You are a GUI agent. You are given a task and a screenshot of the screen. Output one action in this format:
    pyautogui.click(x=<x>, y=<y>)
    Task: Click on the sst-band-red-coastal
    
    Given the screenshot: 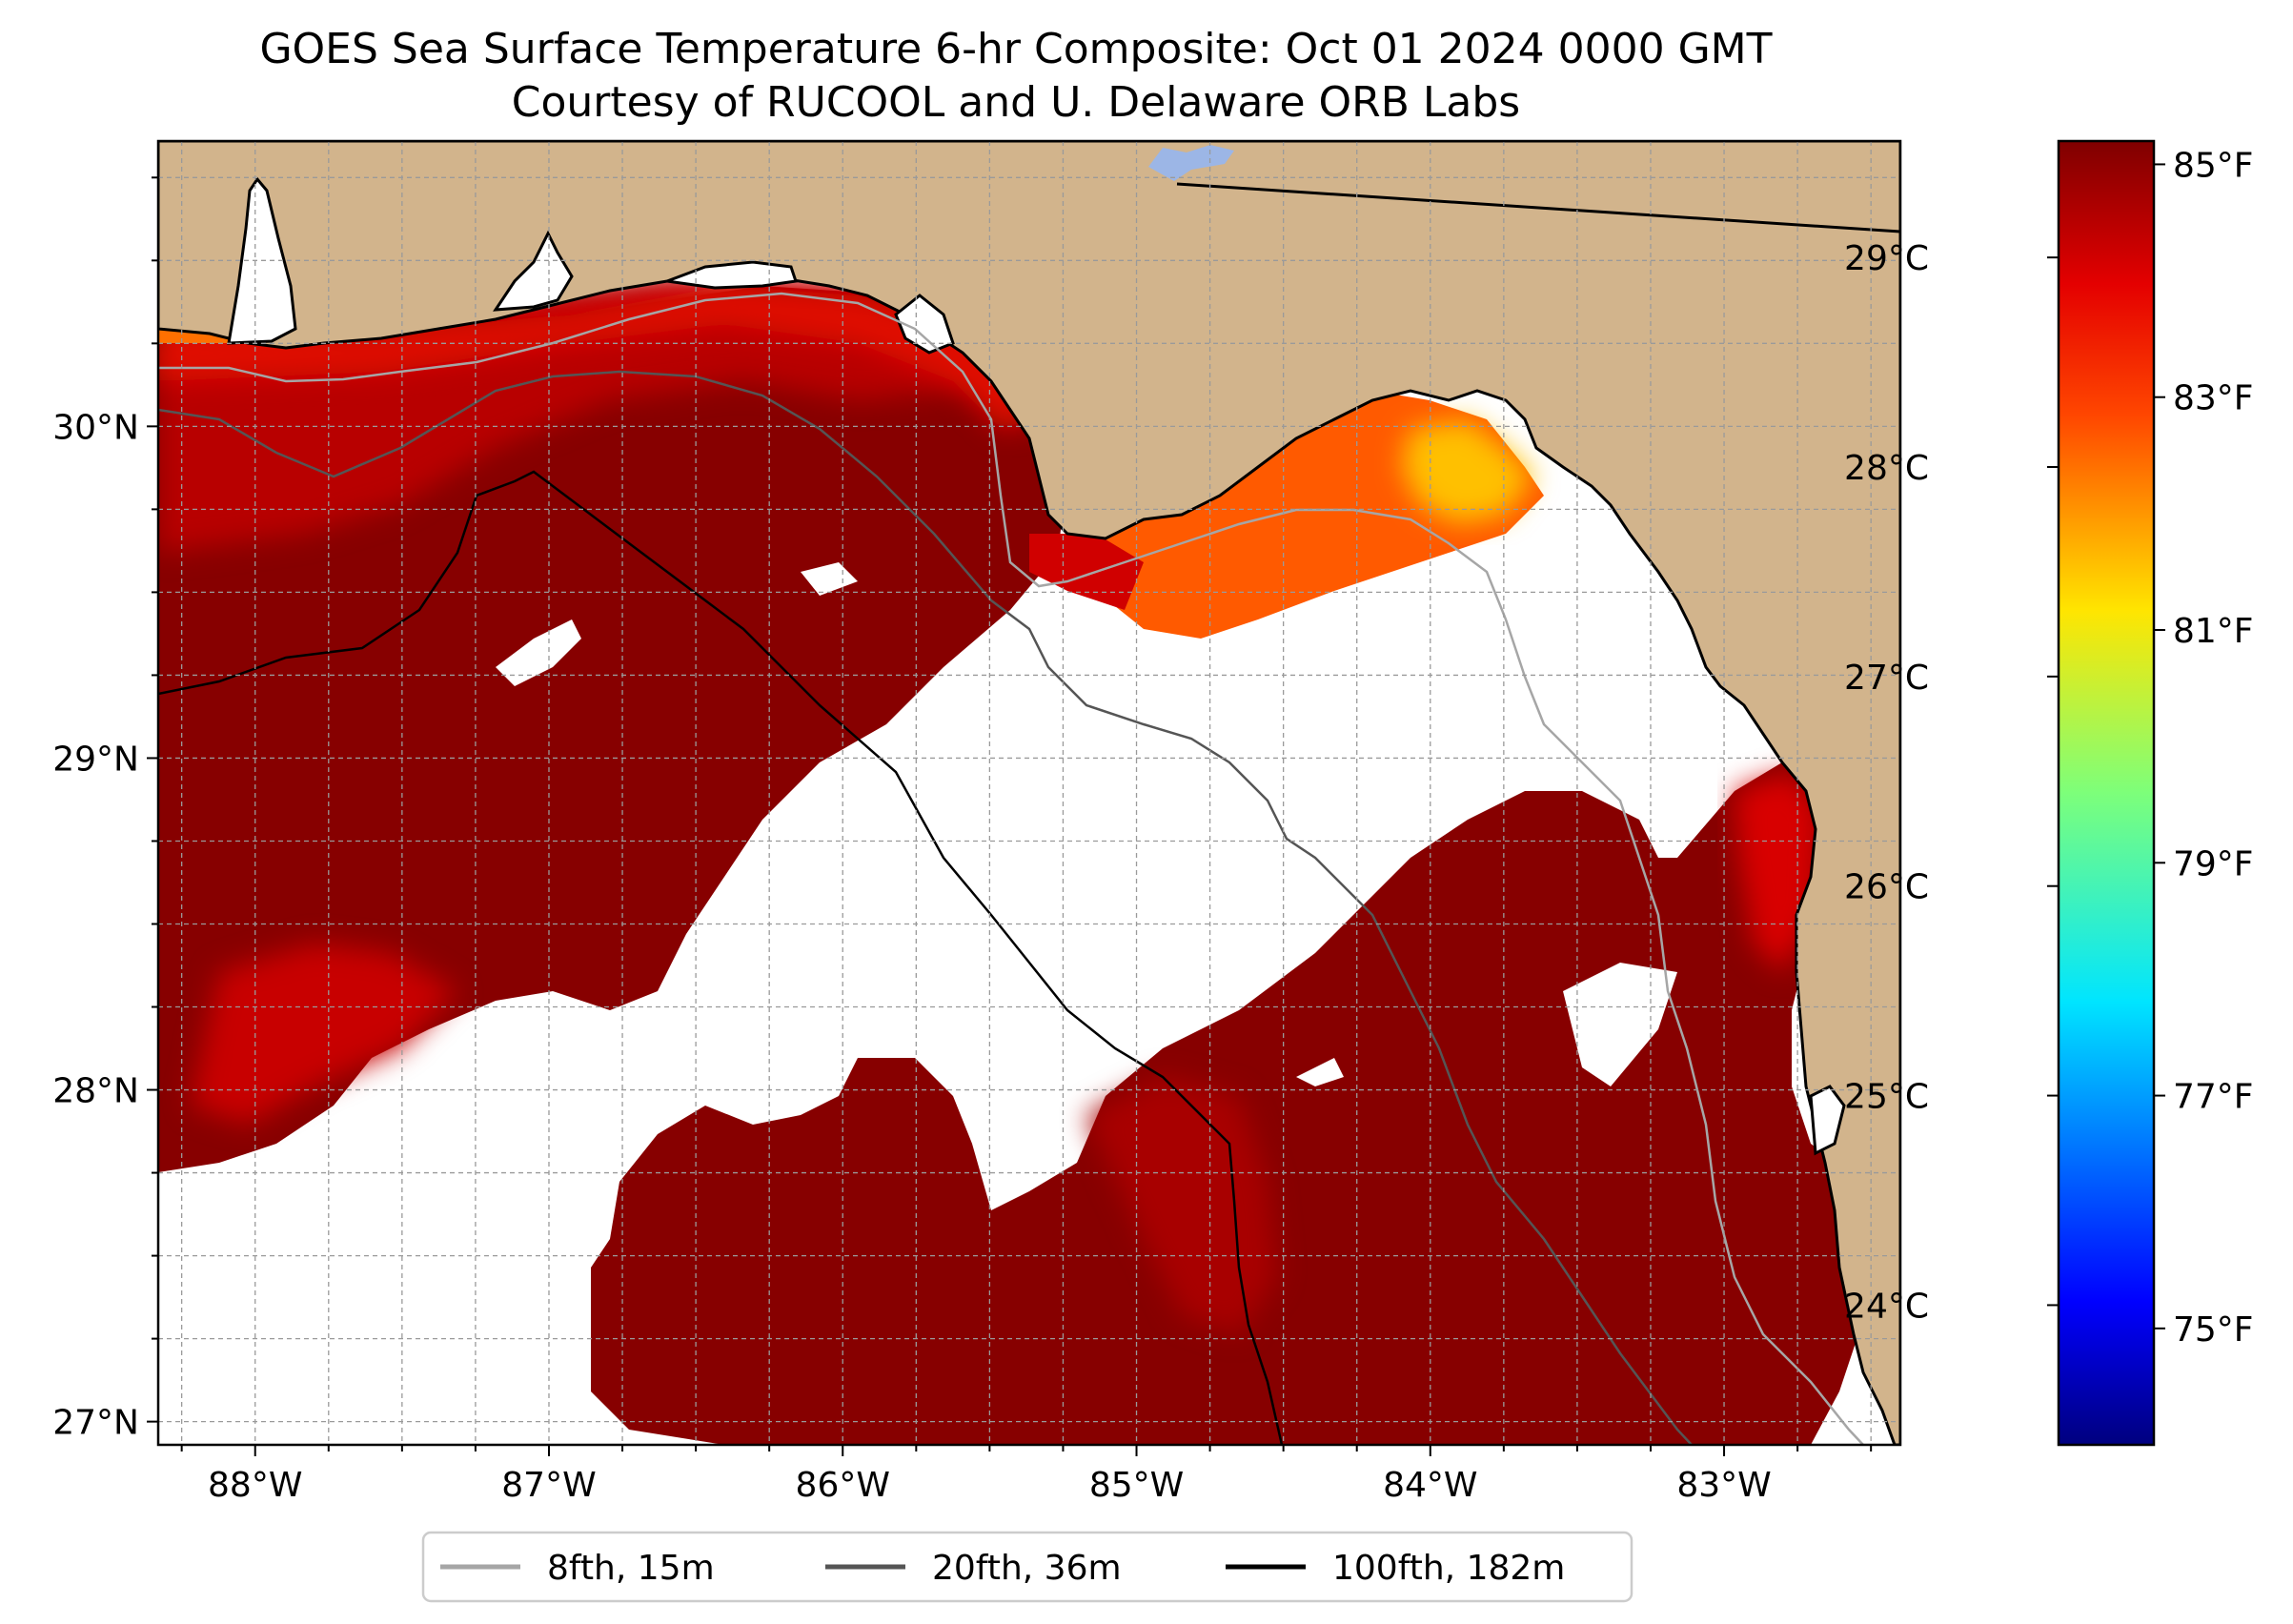 What is the action you would take?
    pyautogui.click(x=598, y=357)
    